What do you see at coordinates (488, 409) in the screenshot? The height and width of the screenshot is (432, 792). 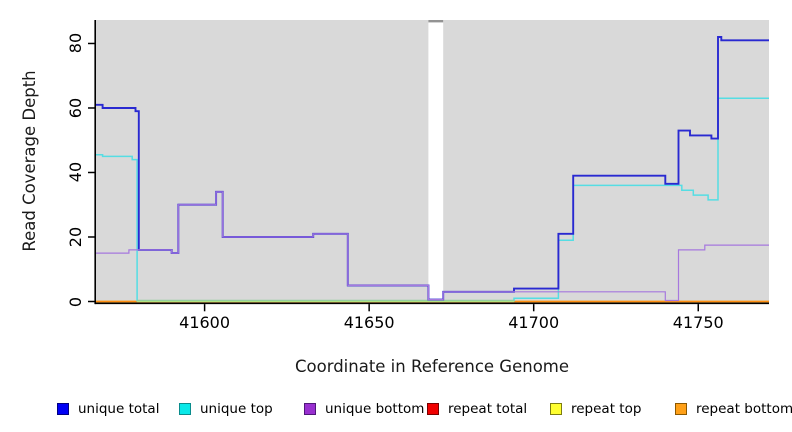 I see `legend-label: repeat total` at bounding box center [488, 409].